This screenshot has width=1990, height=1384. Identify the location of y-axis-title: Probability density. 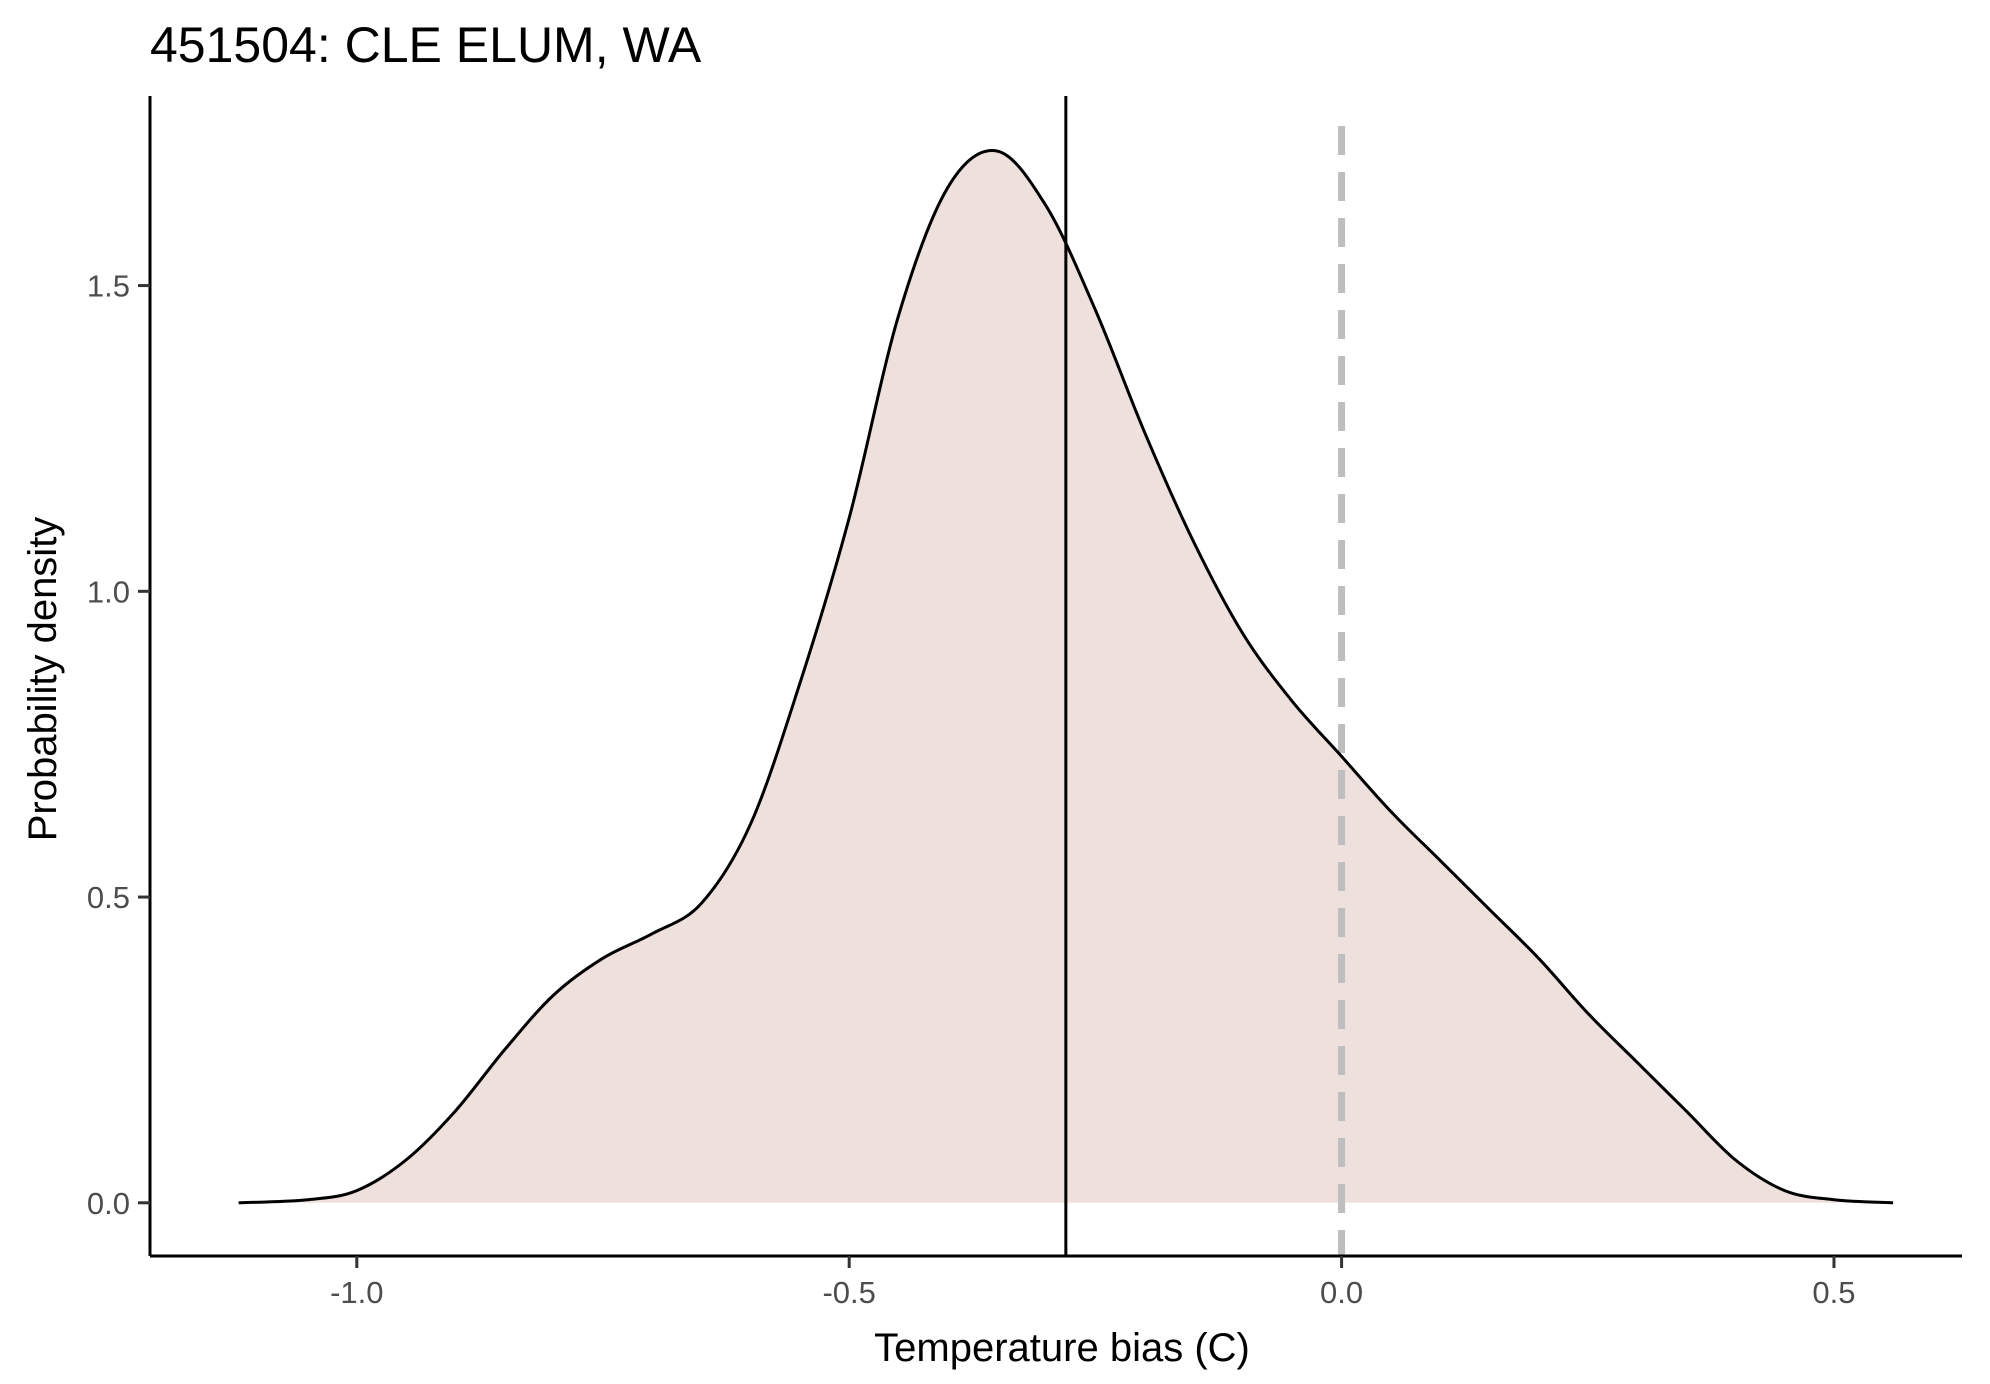
(43, 679).